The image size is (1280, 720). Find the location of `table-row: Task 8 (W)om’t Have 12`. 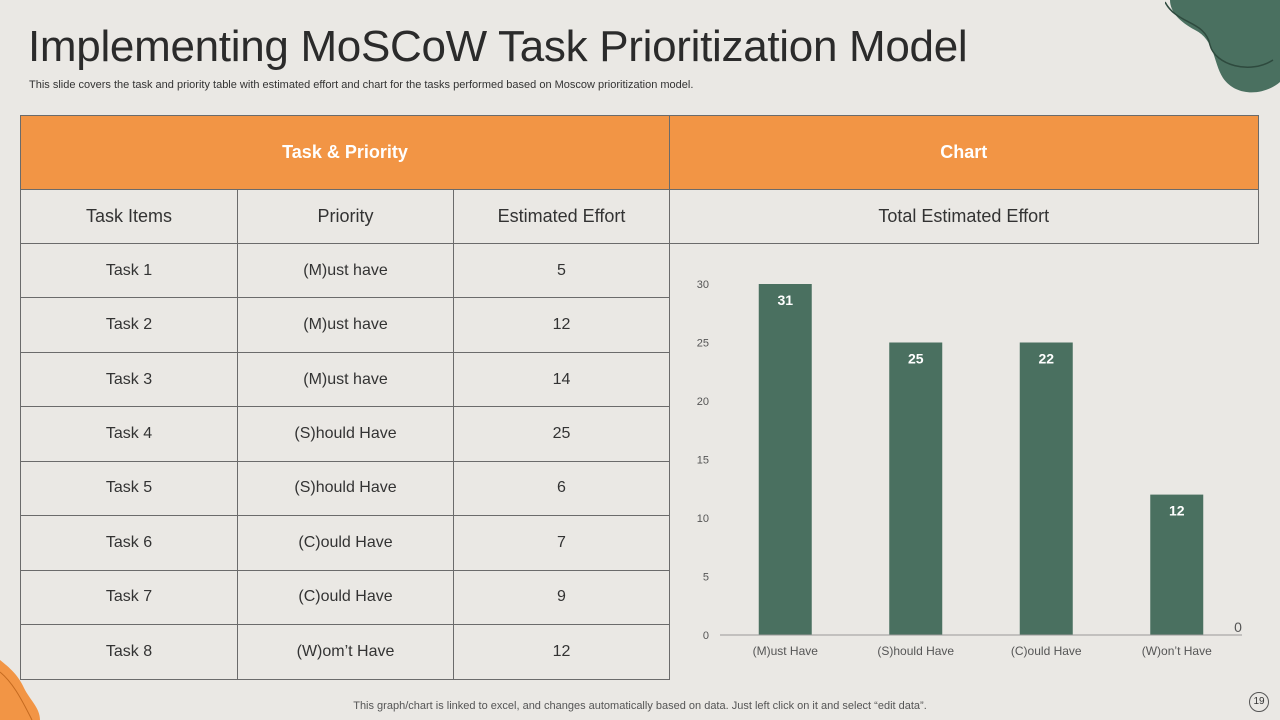

table-row: Task 8 (W)om’t Have 12 is located at coordinates (639, 652).